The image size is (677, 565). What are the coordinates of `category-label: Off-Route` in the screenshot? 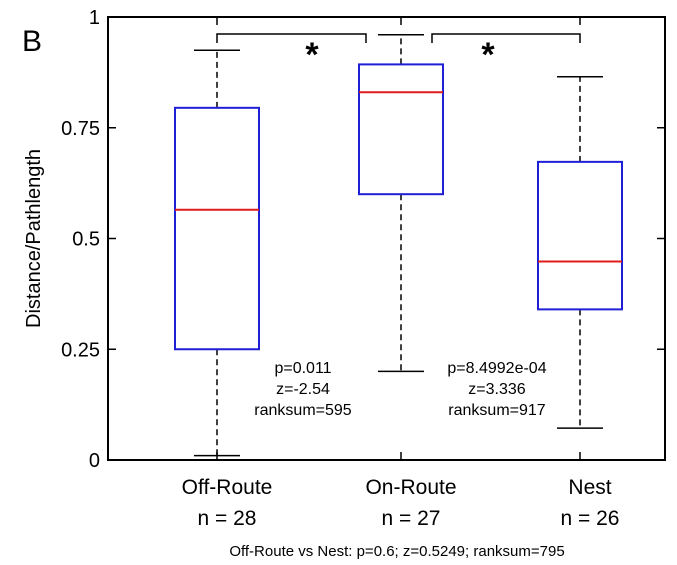 It's located at (227, 487).